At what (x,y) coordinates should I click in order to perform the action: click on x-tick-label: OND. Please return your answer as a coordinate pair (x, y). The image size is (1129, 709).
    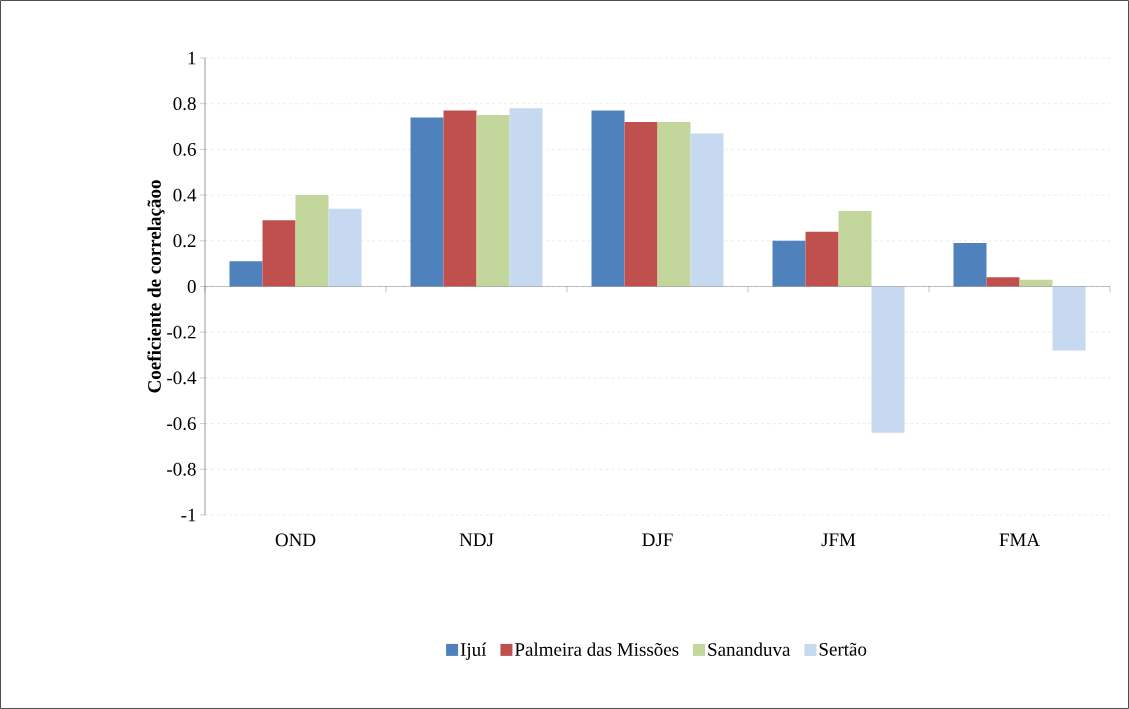
    Looking at the image, I should click on (295, 540).